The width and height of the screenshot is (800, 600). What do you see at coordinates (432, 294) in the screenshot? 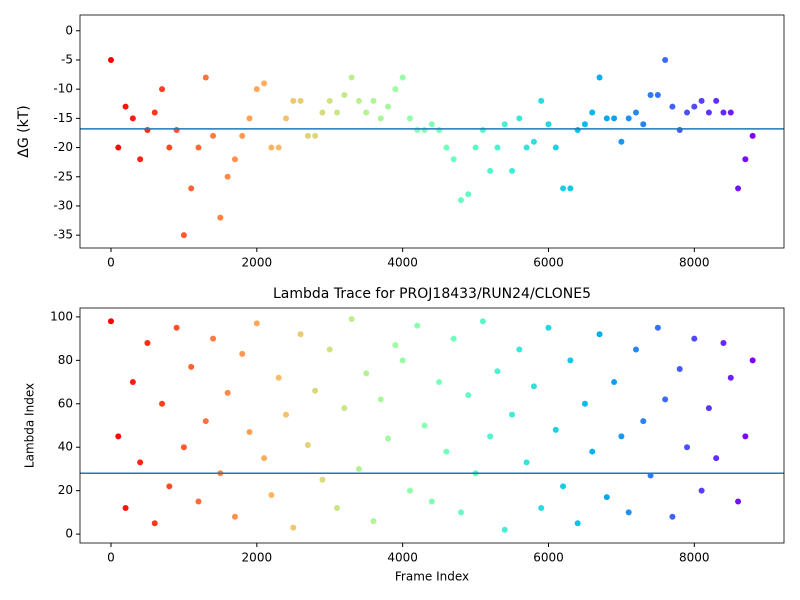
I see `chart-title: Lambda Trace for PROJ18433/RUN24/CLONE5` at bounding box center [432, 294].